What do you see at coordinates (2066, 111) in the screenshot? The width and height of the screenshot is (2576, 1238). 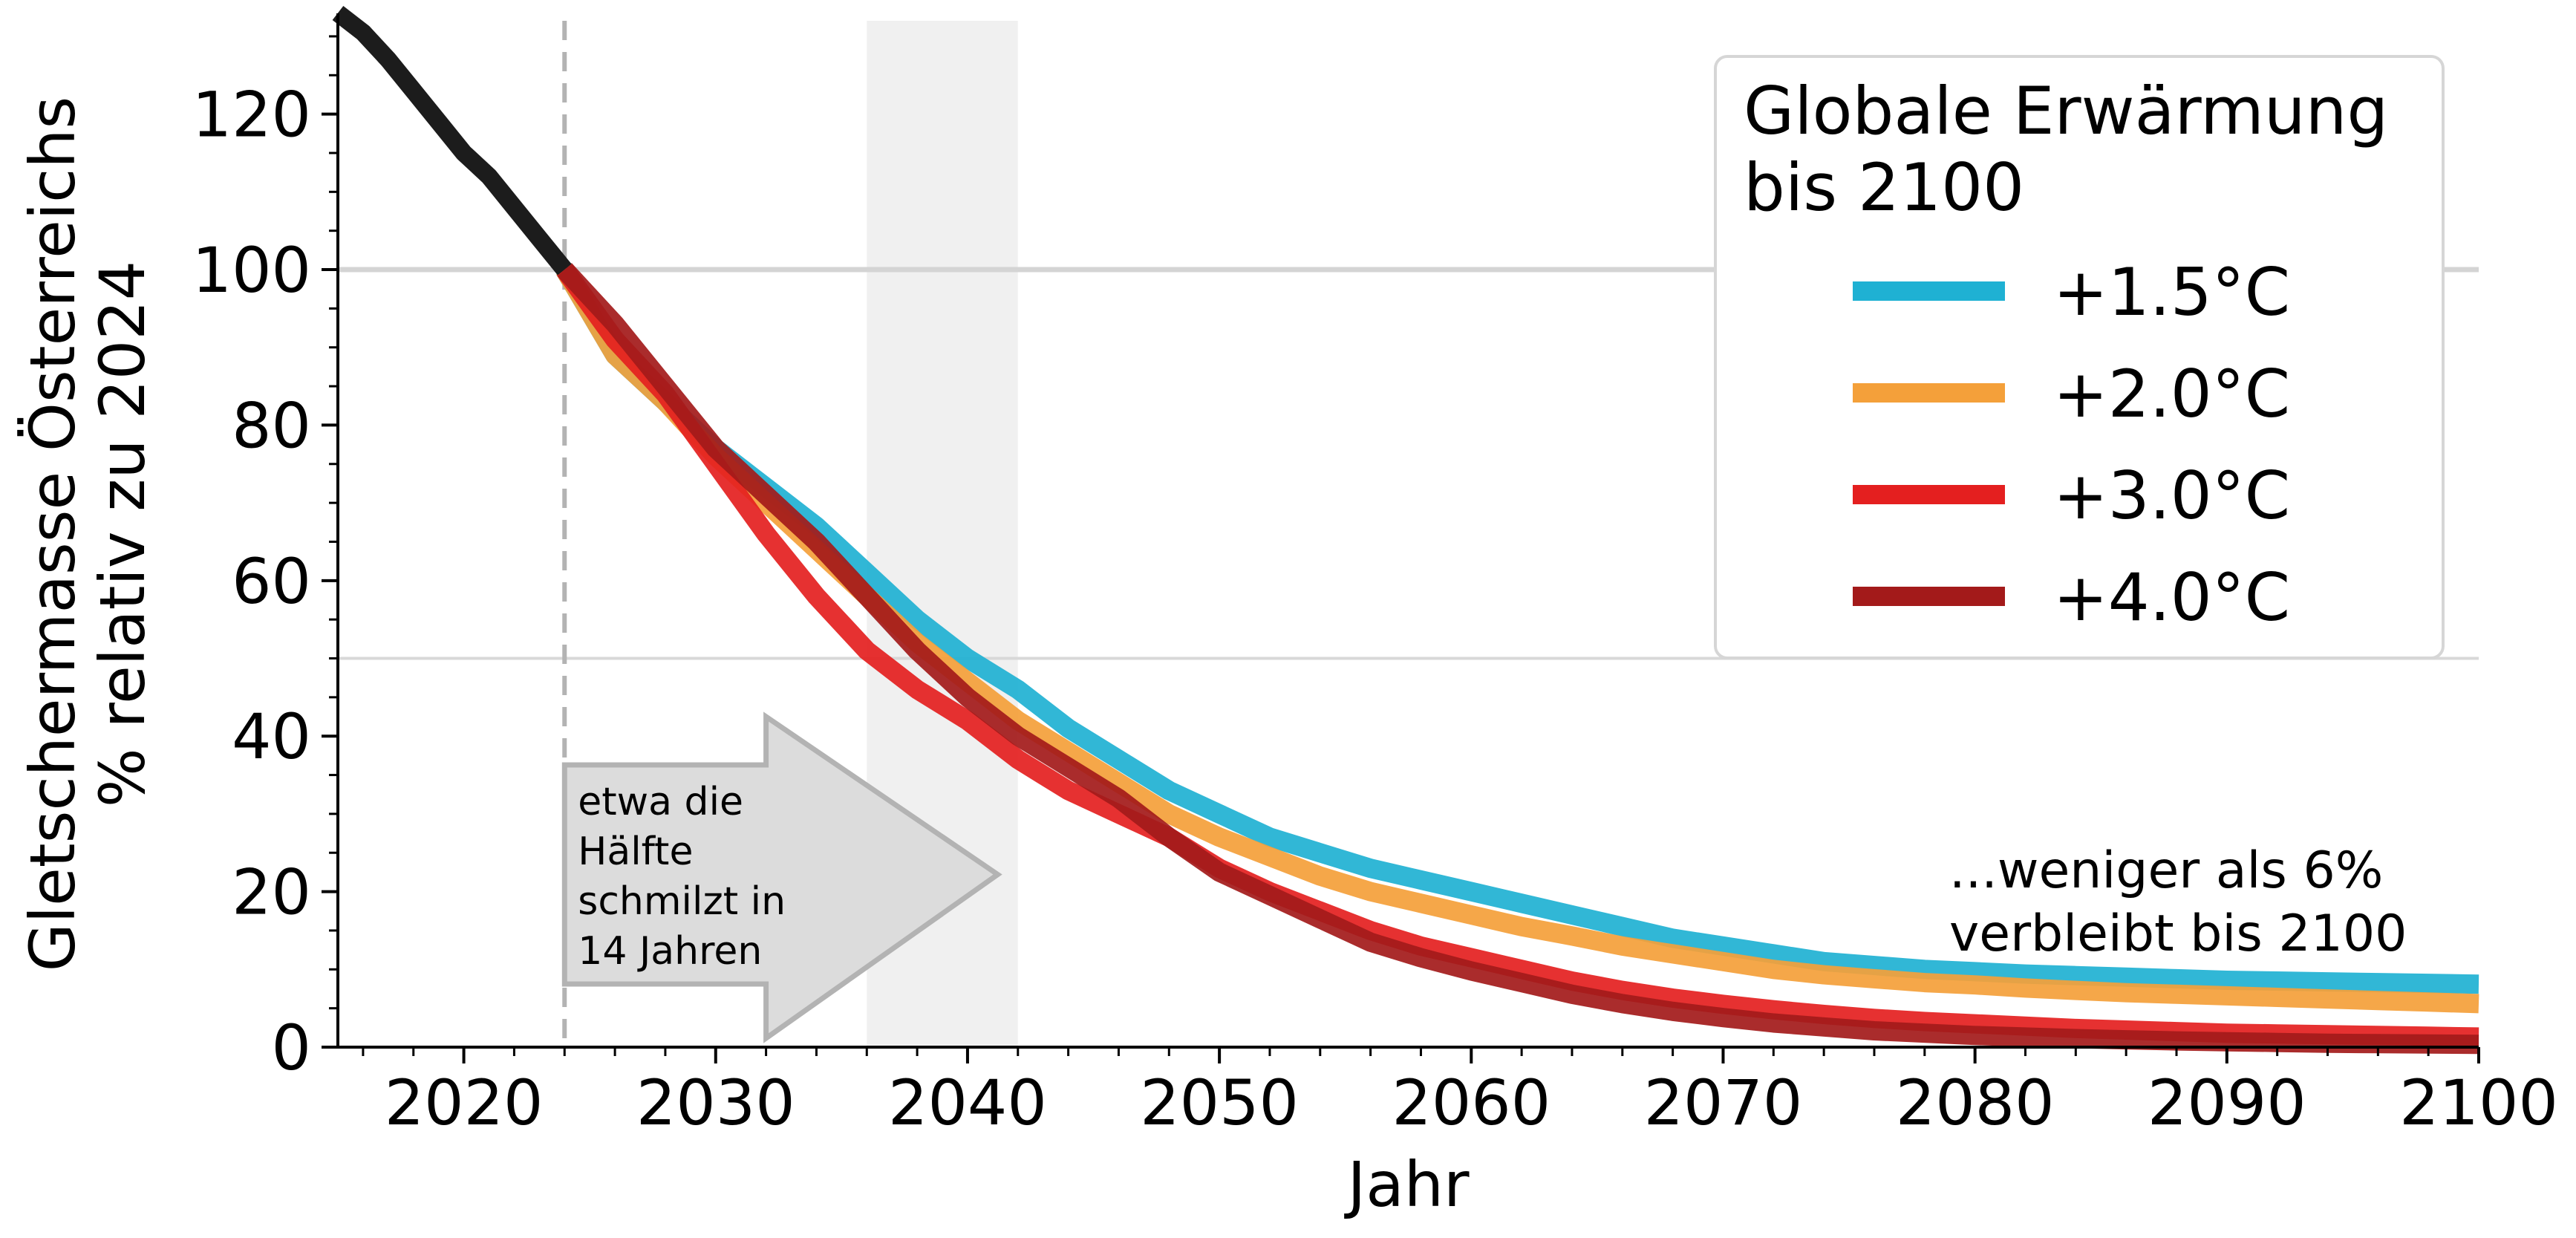 I see `legend-title-line: Globale Erwärmung` at bounding box center [2066, 111].